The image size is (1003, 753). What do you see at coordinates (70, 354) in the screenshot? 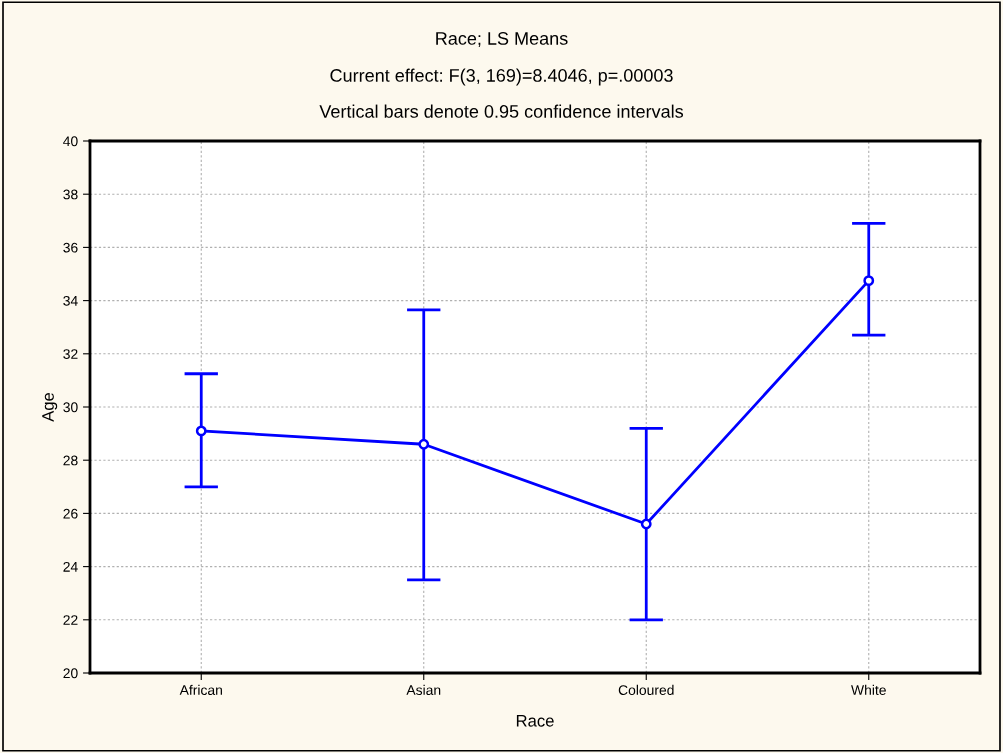
I see `y-tick-label: 32` at bounding box center [70, 354].